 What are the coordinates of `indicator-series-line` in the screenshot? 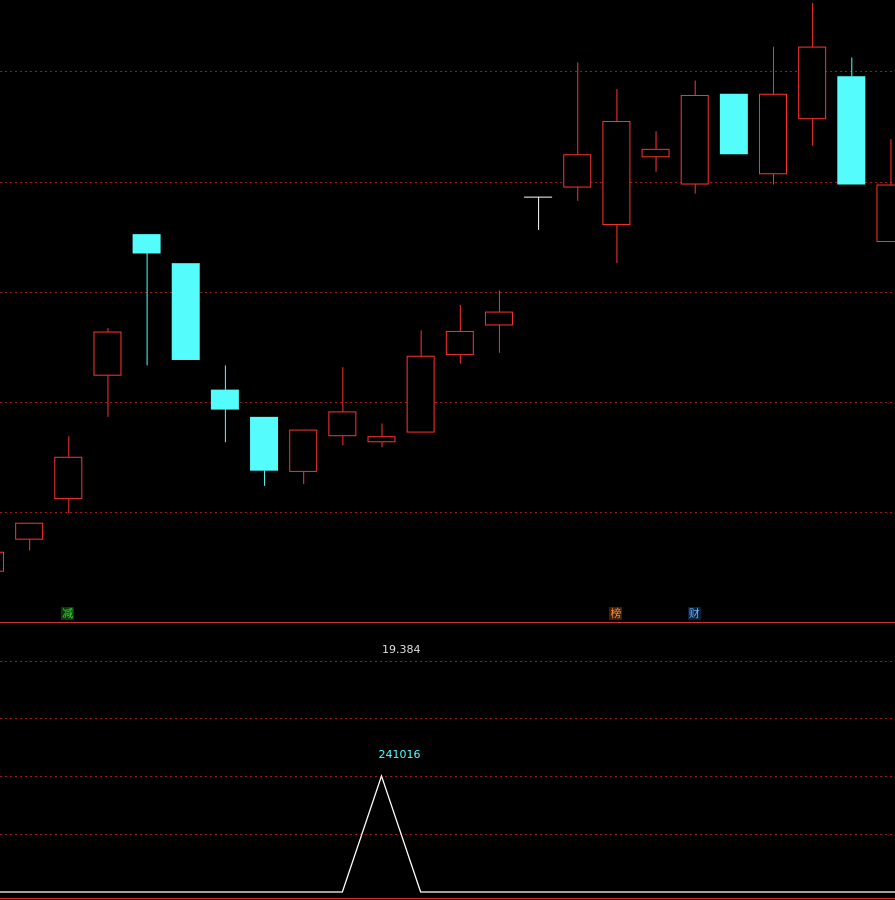 It's located at (447, 833).